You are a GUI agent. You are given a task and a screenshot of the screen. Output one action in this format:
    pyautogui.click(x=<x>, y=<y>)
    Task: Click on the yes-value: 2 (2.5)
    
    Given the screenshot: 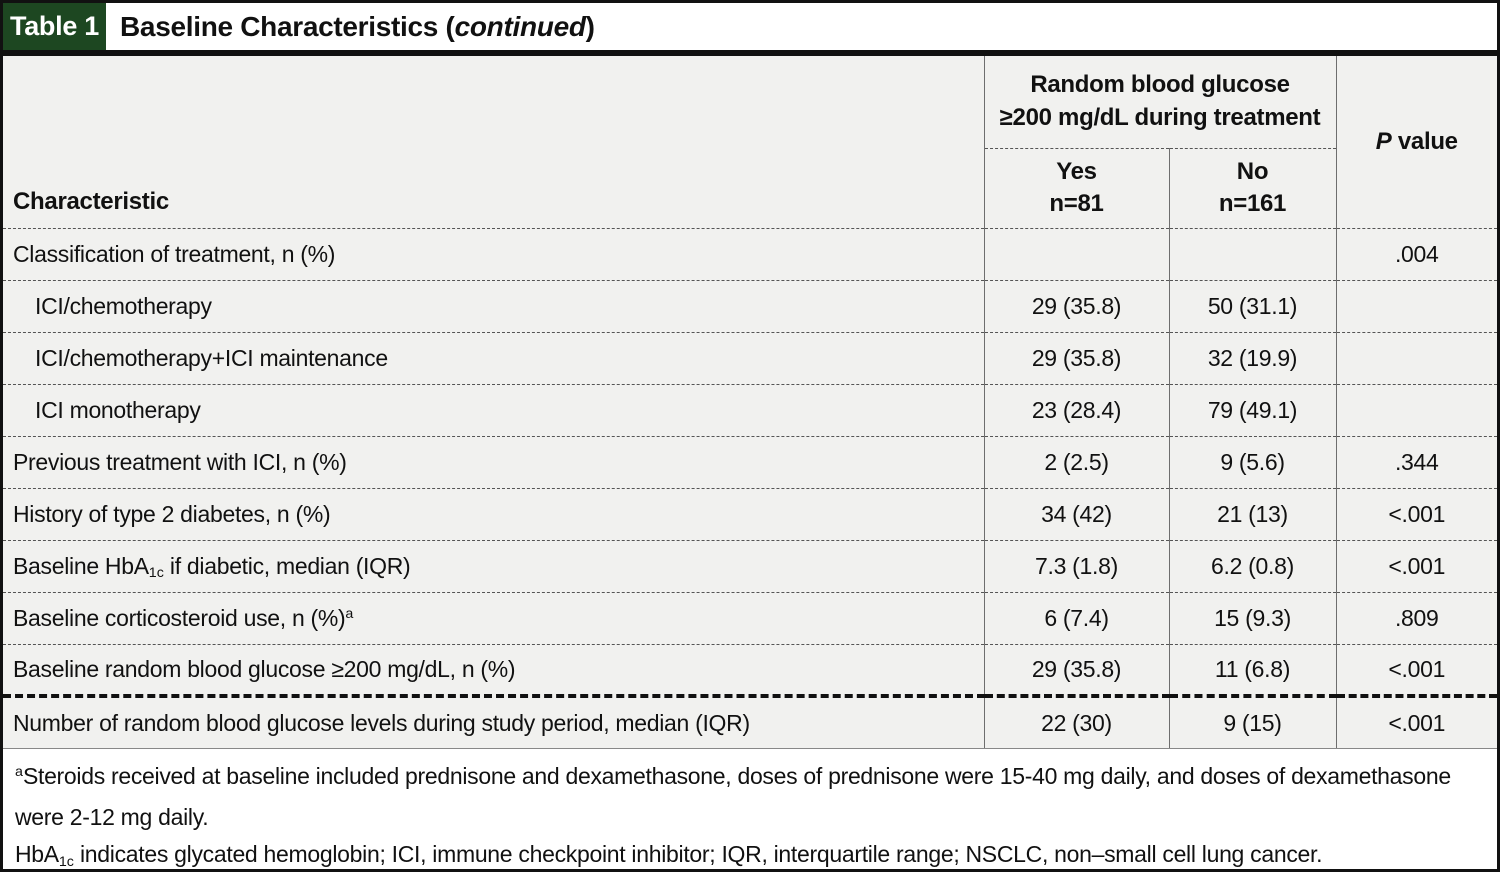 What is the action you would take?
    pyautogui.click(x=1076, y=461)
    